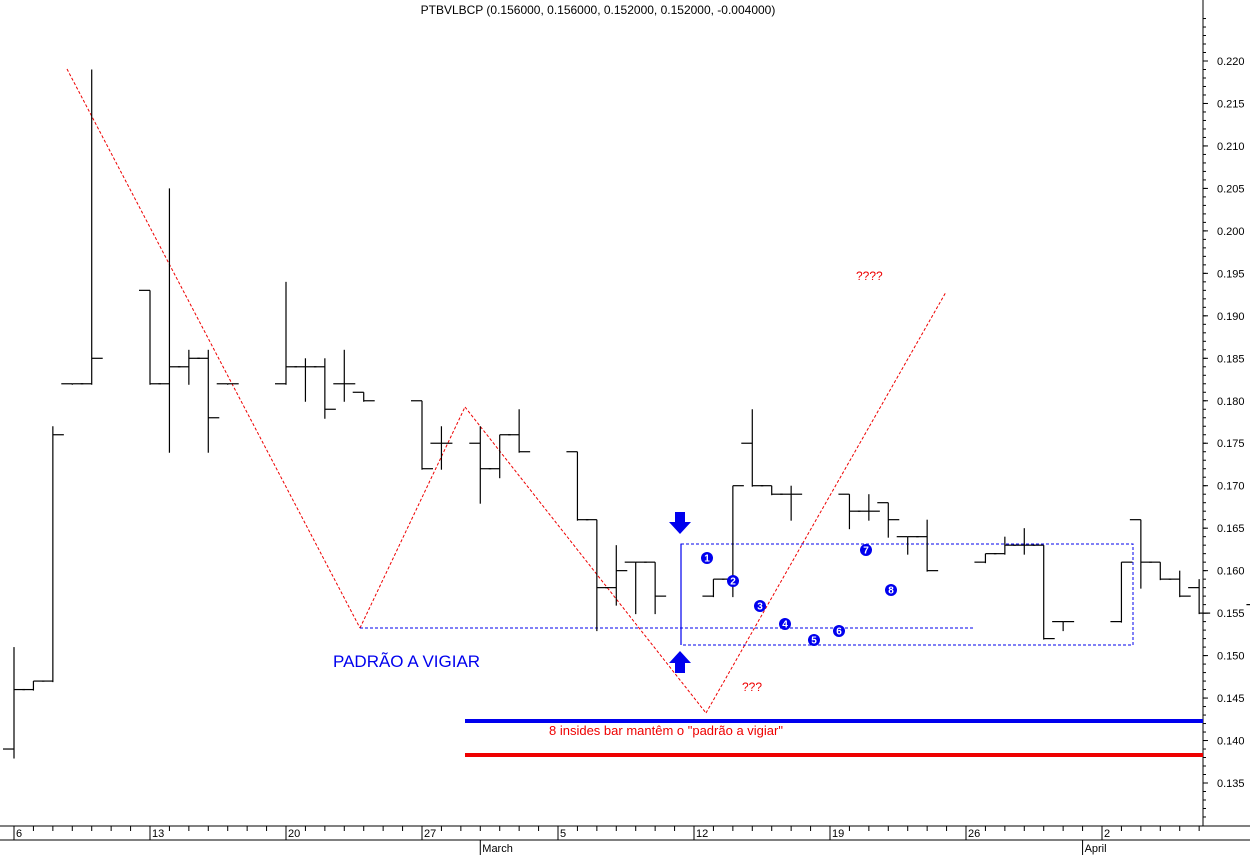 The width and height of the screenshot is (1250, 855). I want to click on marker-4: 4, so click(785, 624).